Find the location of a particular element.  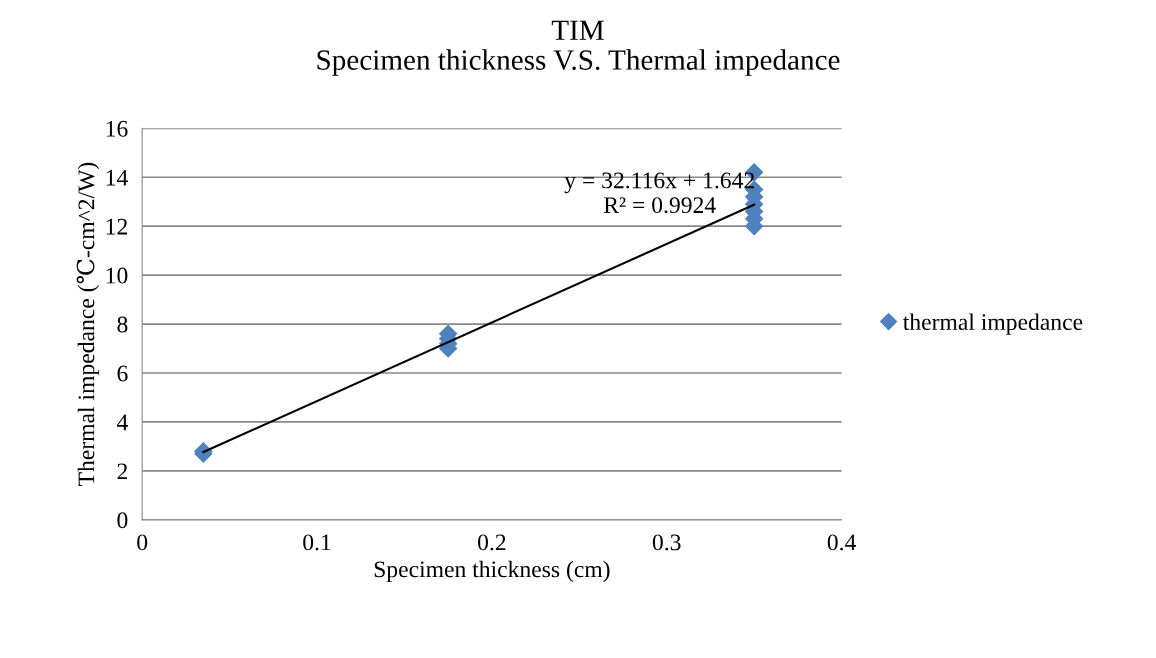

legend-label: thermal impedance is located at coordinates (993, 324).